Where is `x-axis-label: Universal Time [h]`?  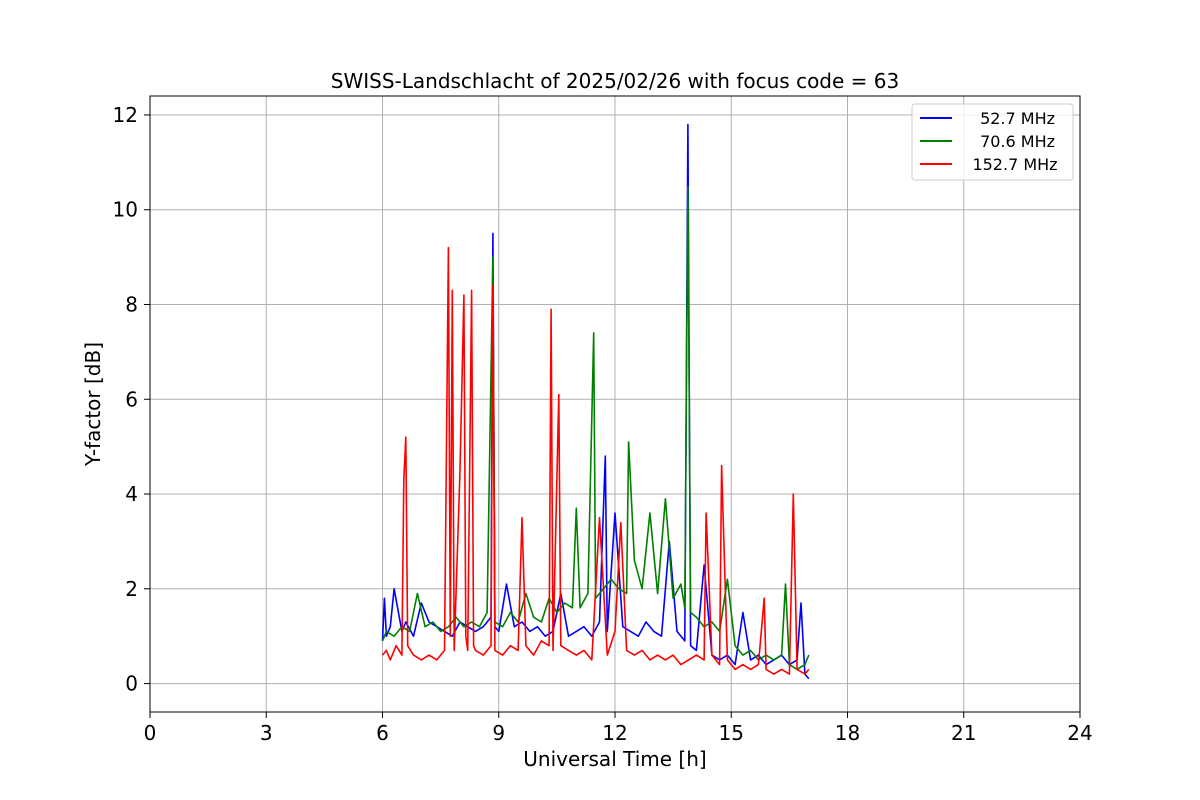
x-axis-label: Universal Time [h] is located at coordinates (614, 759).